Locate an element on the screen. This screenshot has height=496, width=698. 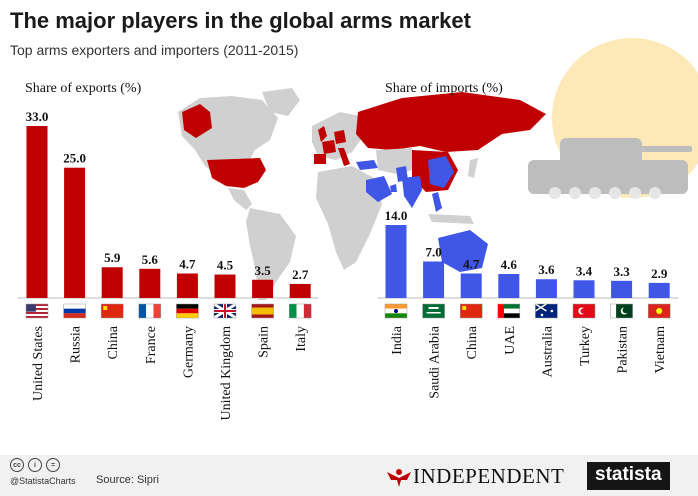
imports-bar-turkey is located at coordinates (584, 289).